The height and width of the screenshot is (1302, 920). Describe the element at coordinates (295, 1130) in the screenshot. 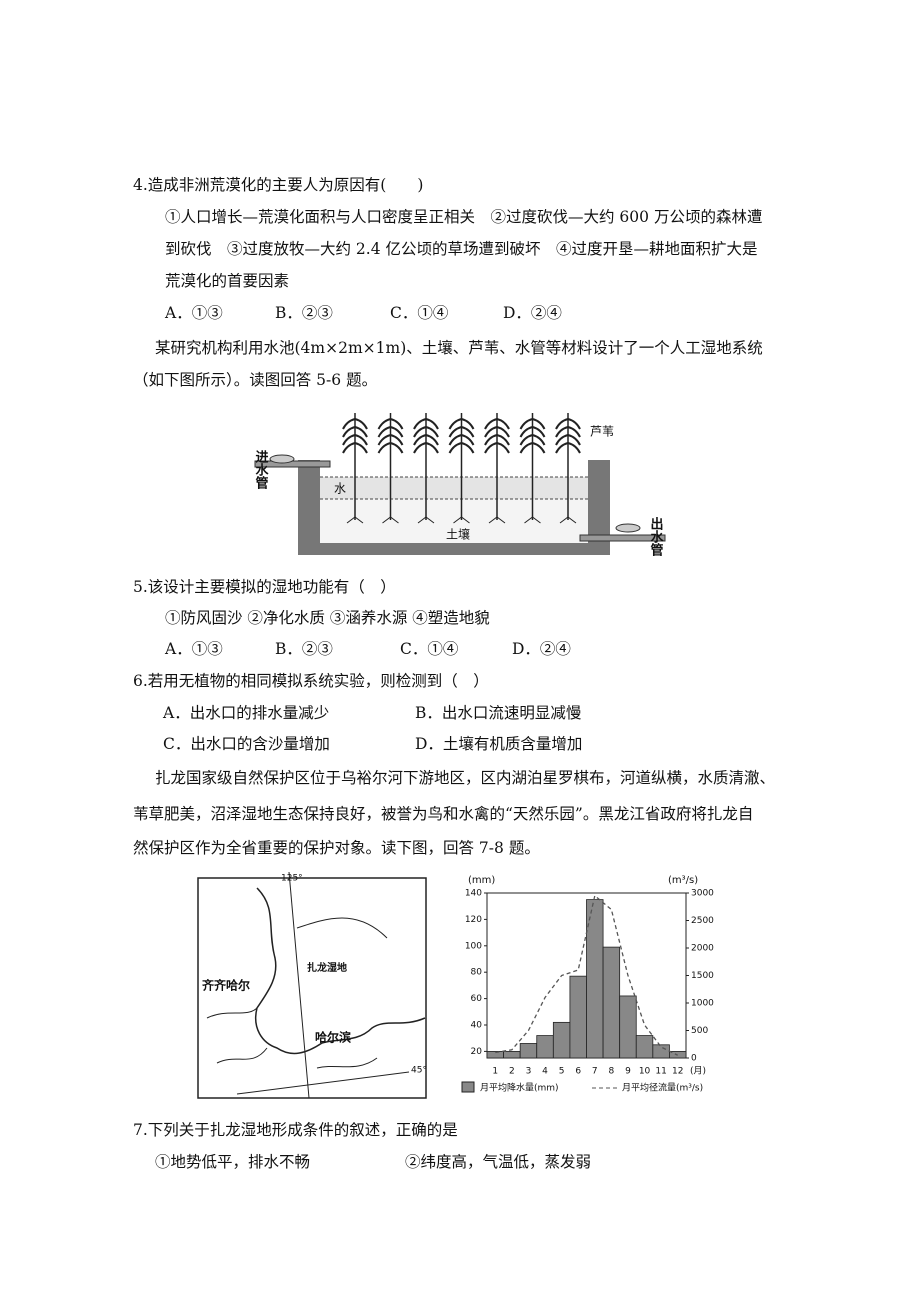

I see `question-stem: 7.下列关于扎龙湿地形成条件的叙述，正确的是` at that location.